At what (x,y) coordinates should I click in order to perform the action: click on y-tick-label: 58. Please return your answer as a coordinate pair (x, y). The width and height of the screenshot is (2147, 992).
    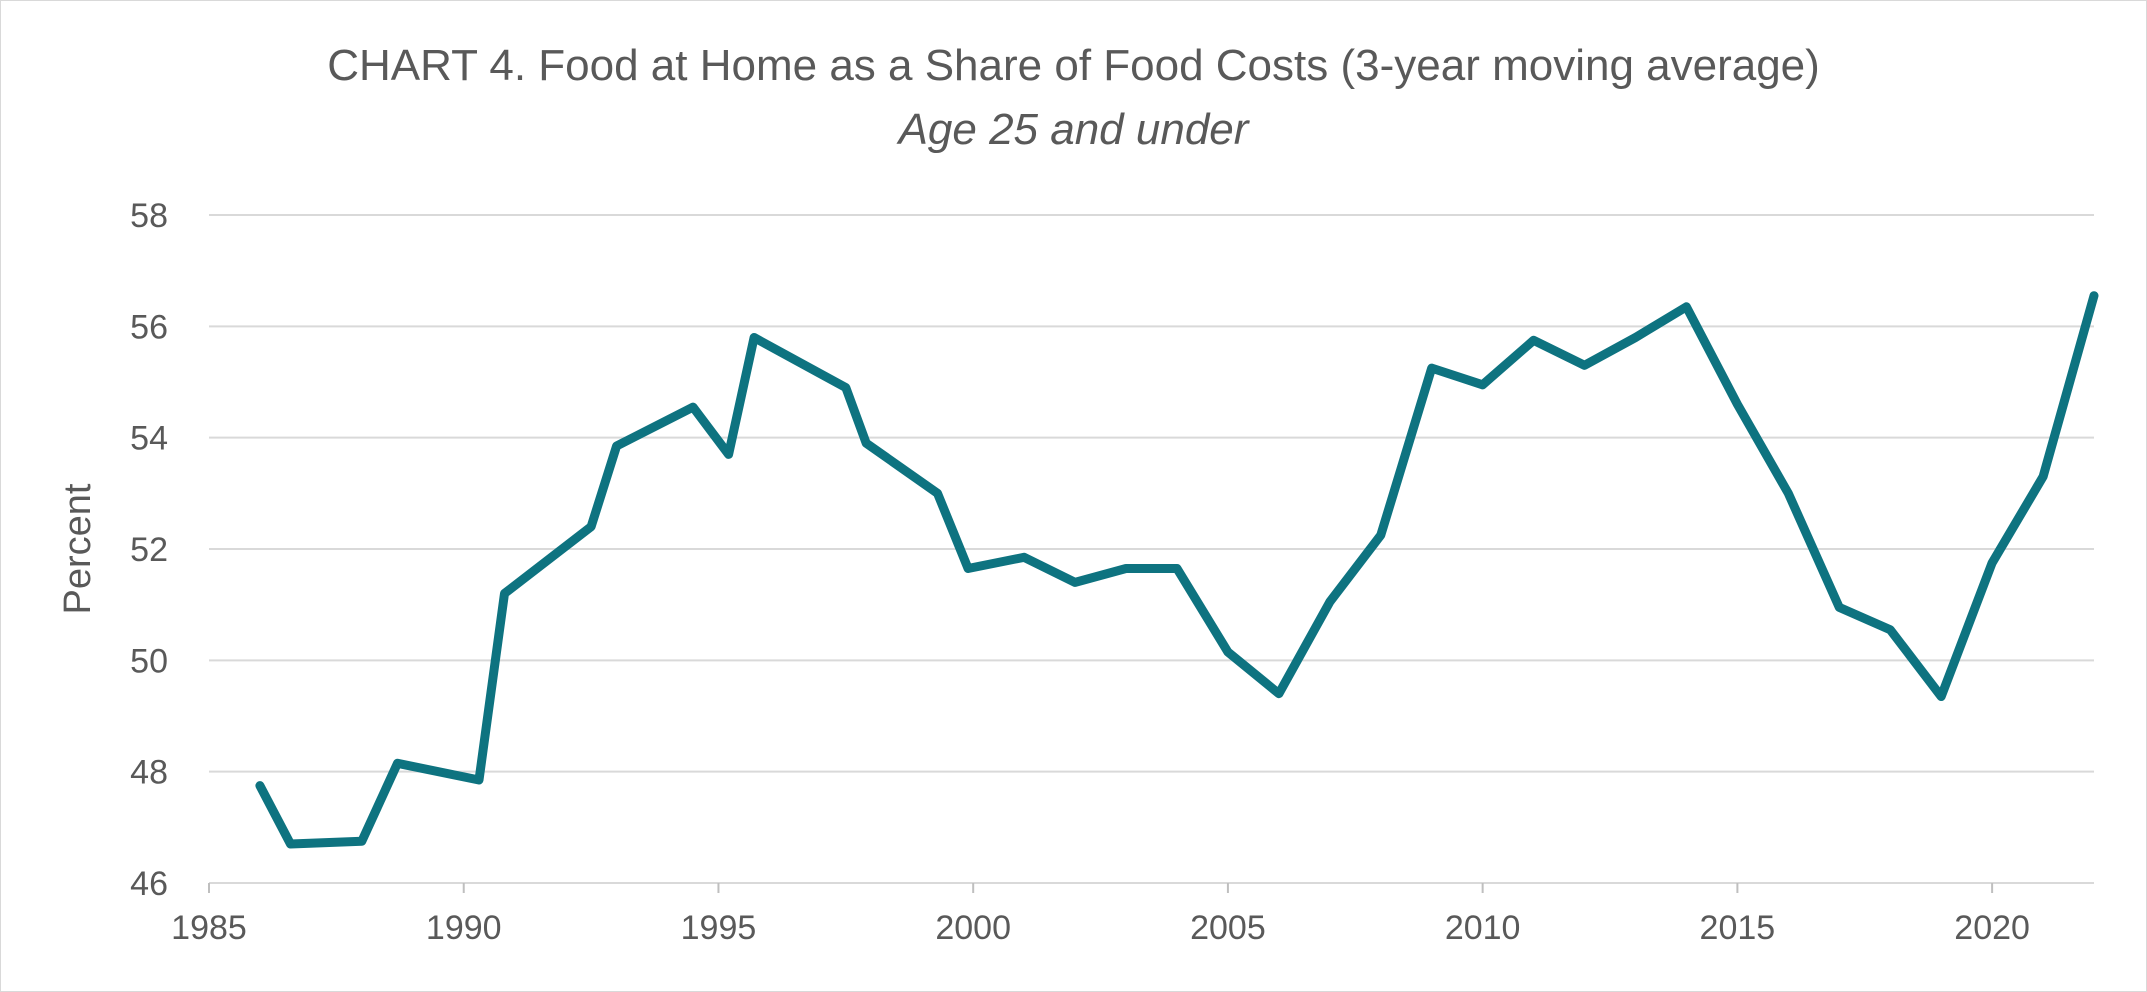
    Looking at the image, I should click on (149, 216).